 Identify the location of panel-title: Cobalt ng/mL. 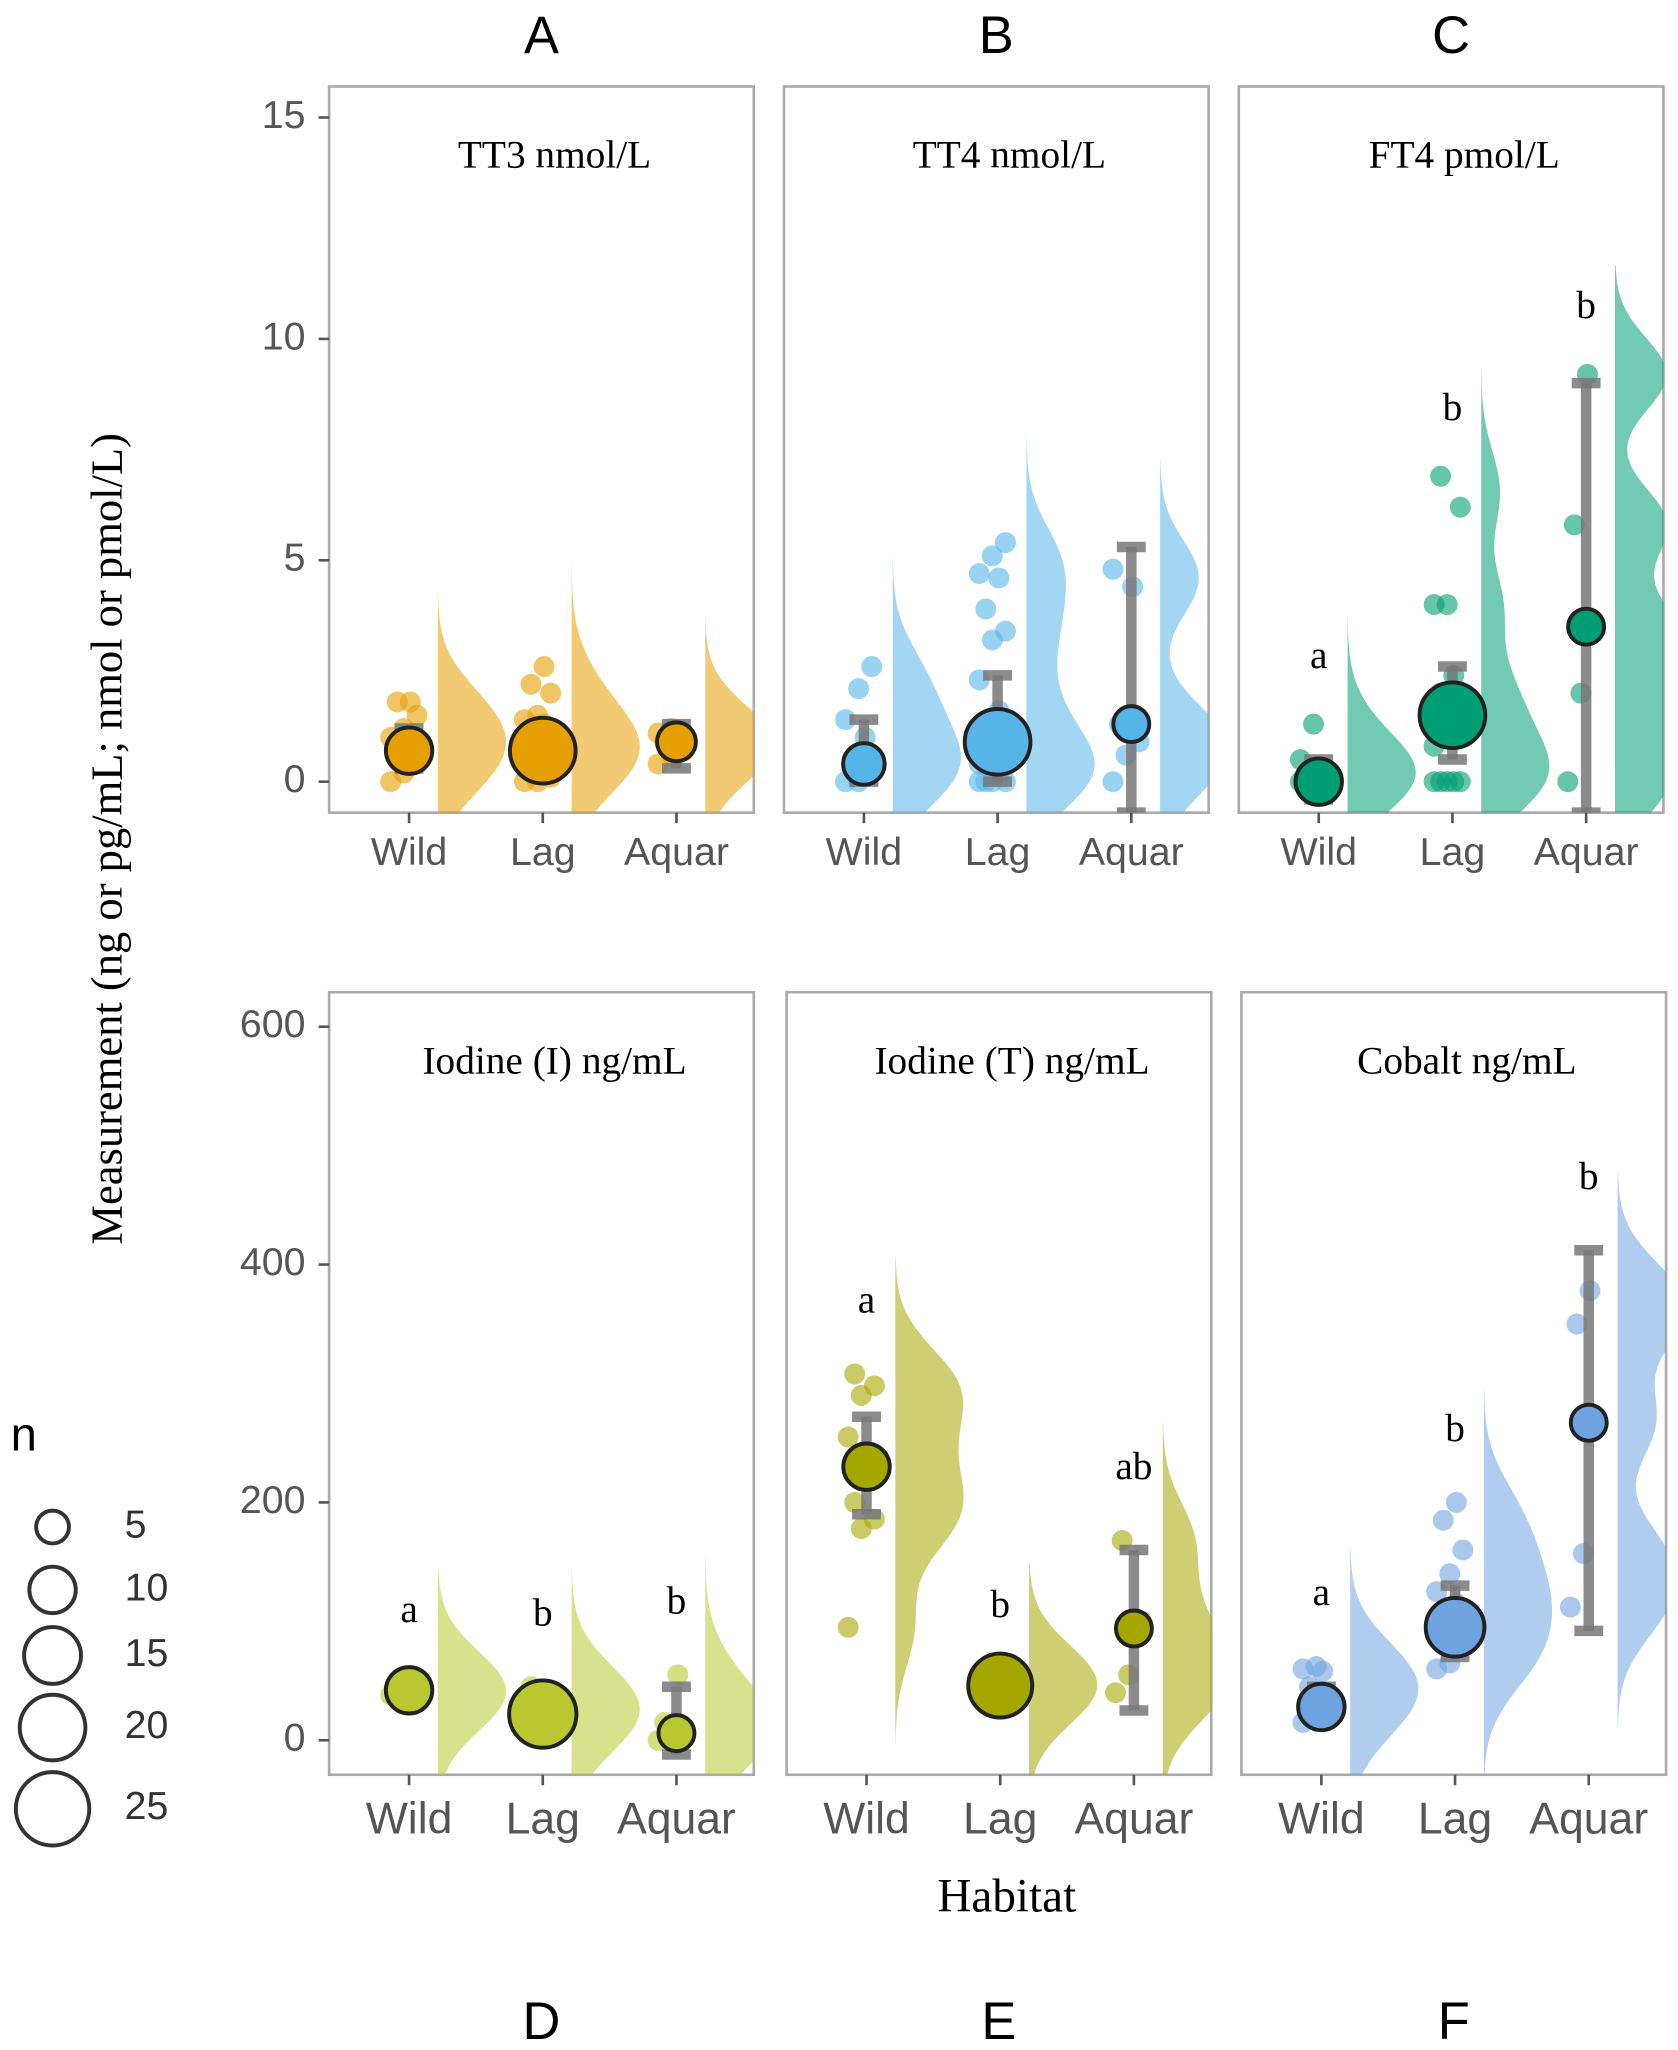
(1466, 1060).